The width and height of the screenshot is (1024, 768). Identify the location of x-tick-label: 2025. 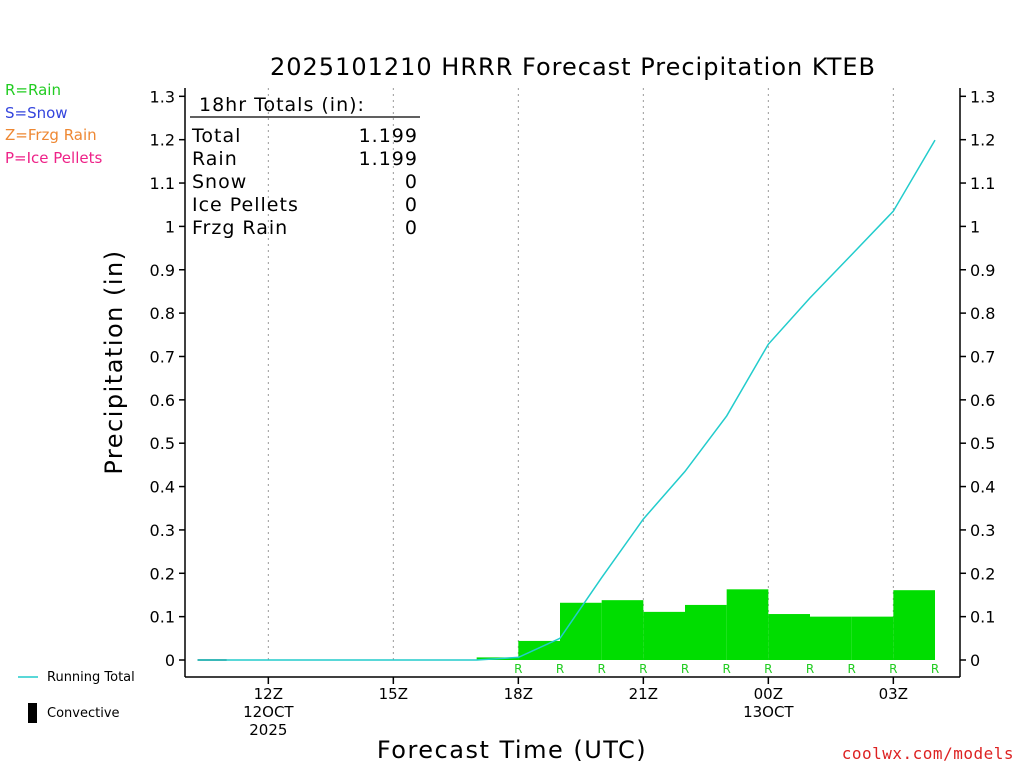
(268, 730).